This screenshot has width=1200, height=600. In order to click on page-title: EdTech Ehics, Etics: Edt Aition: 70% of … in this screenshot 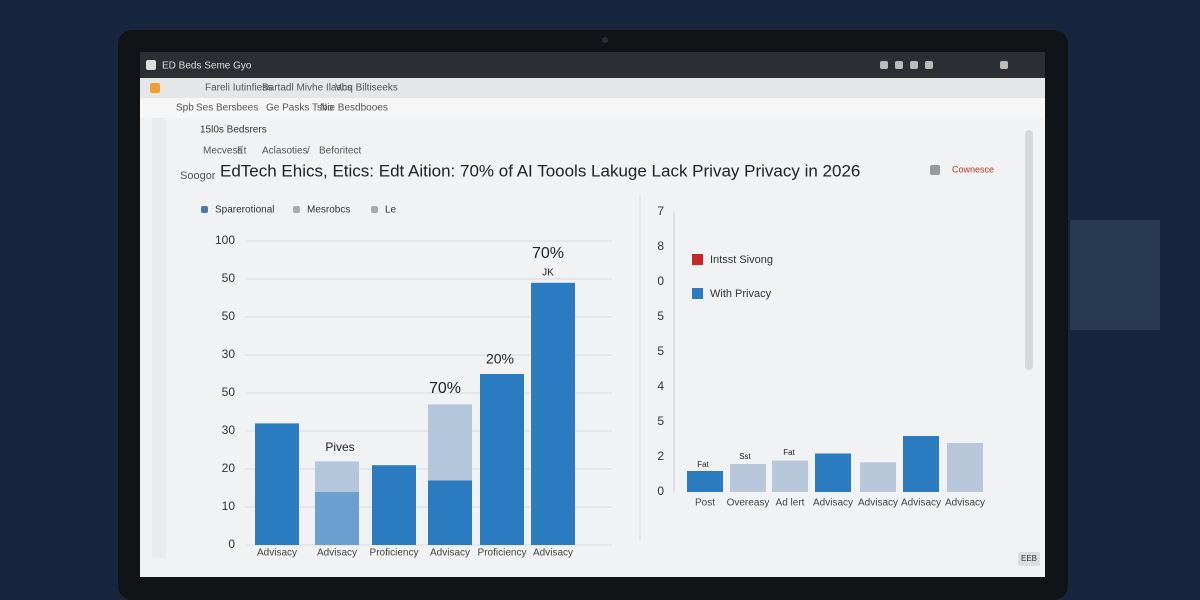, I will do `click(540, 170)`.